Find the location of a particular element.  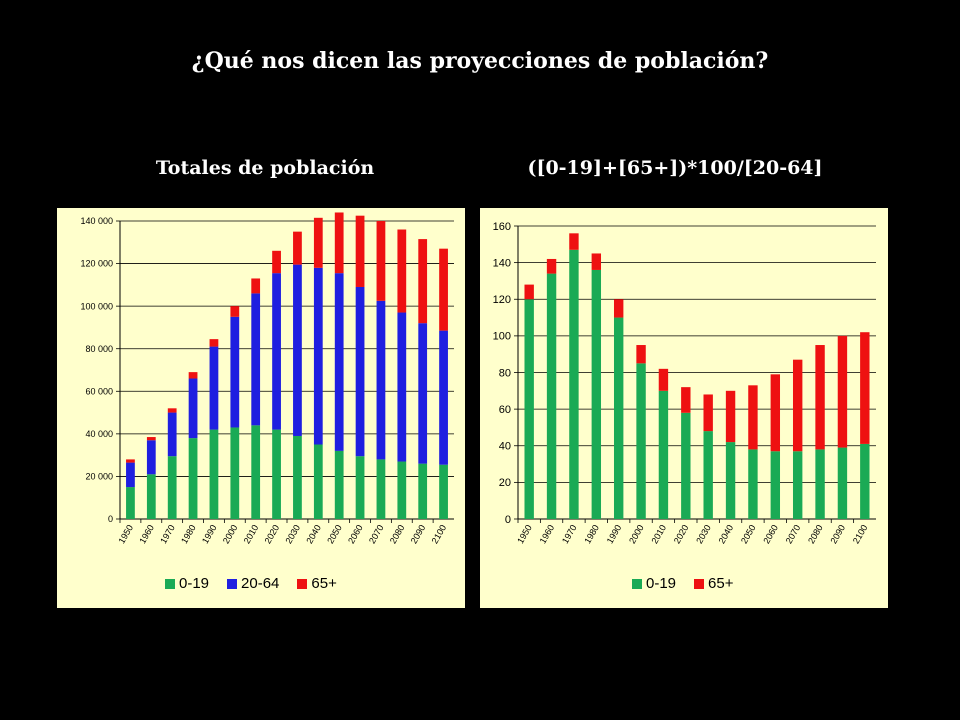

bar-0-19-2060 is located at coordinates (775, 485).